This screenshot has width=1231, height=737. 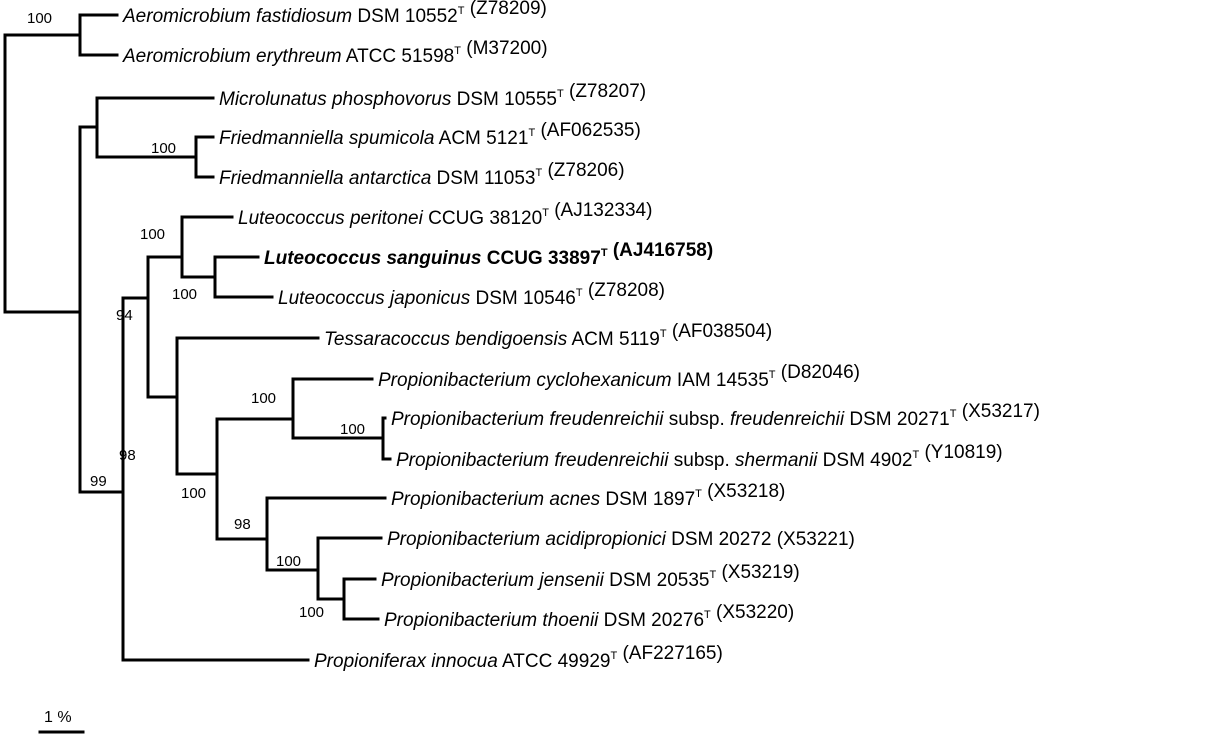 I want to click on scale-bar: 1 %, so click(x=61, y=721).